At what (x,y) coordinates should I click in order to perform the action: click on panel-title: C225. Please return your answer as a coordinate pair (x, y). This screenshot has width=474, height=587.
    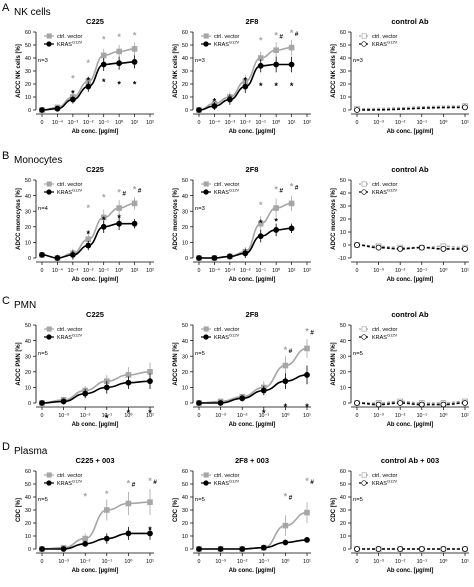
    Looking at the image, I should click on (95, 169).